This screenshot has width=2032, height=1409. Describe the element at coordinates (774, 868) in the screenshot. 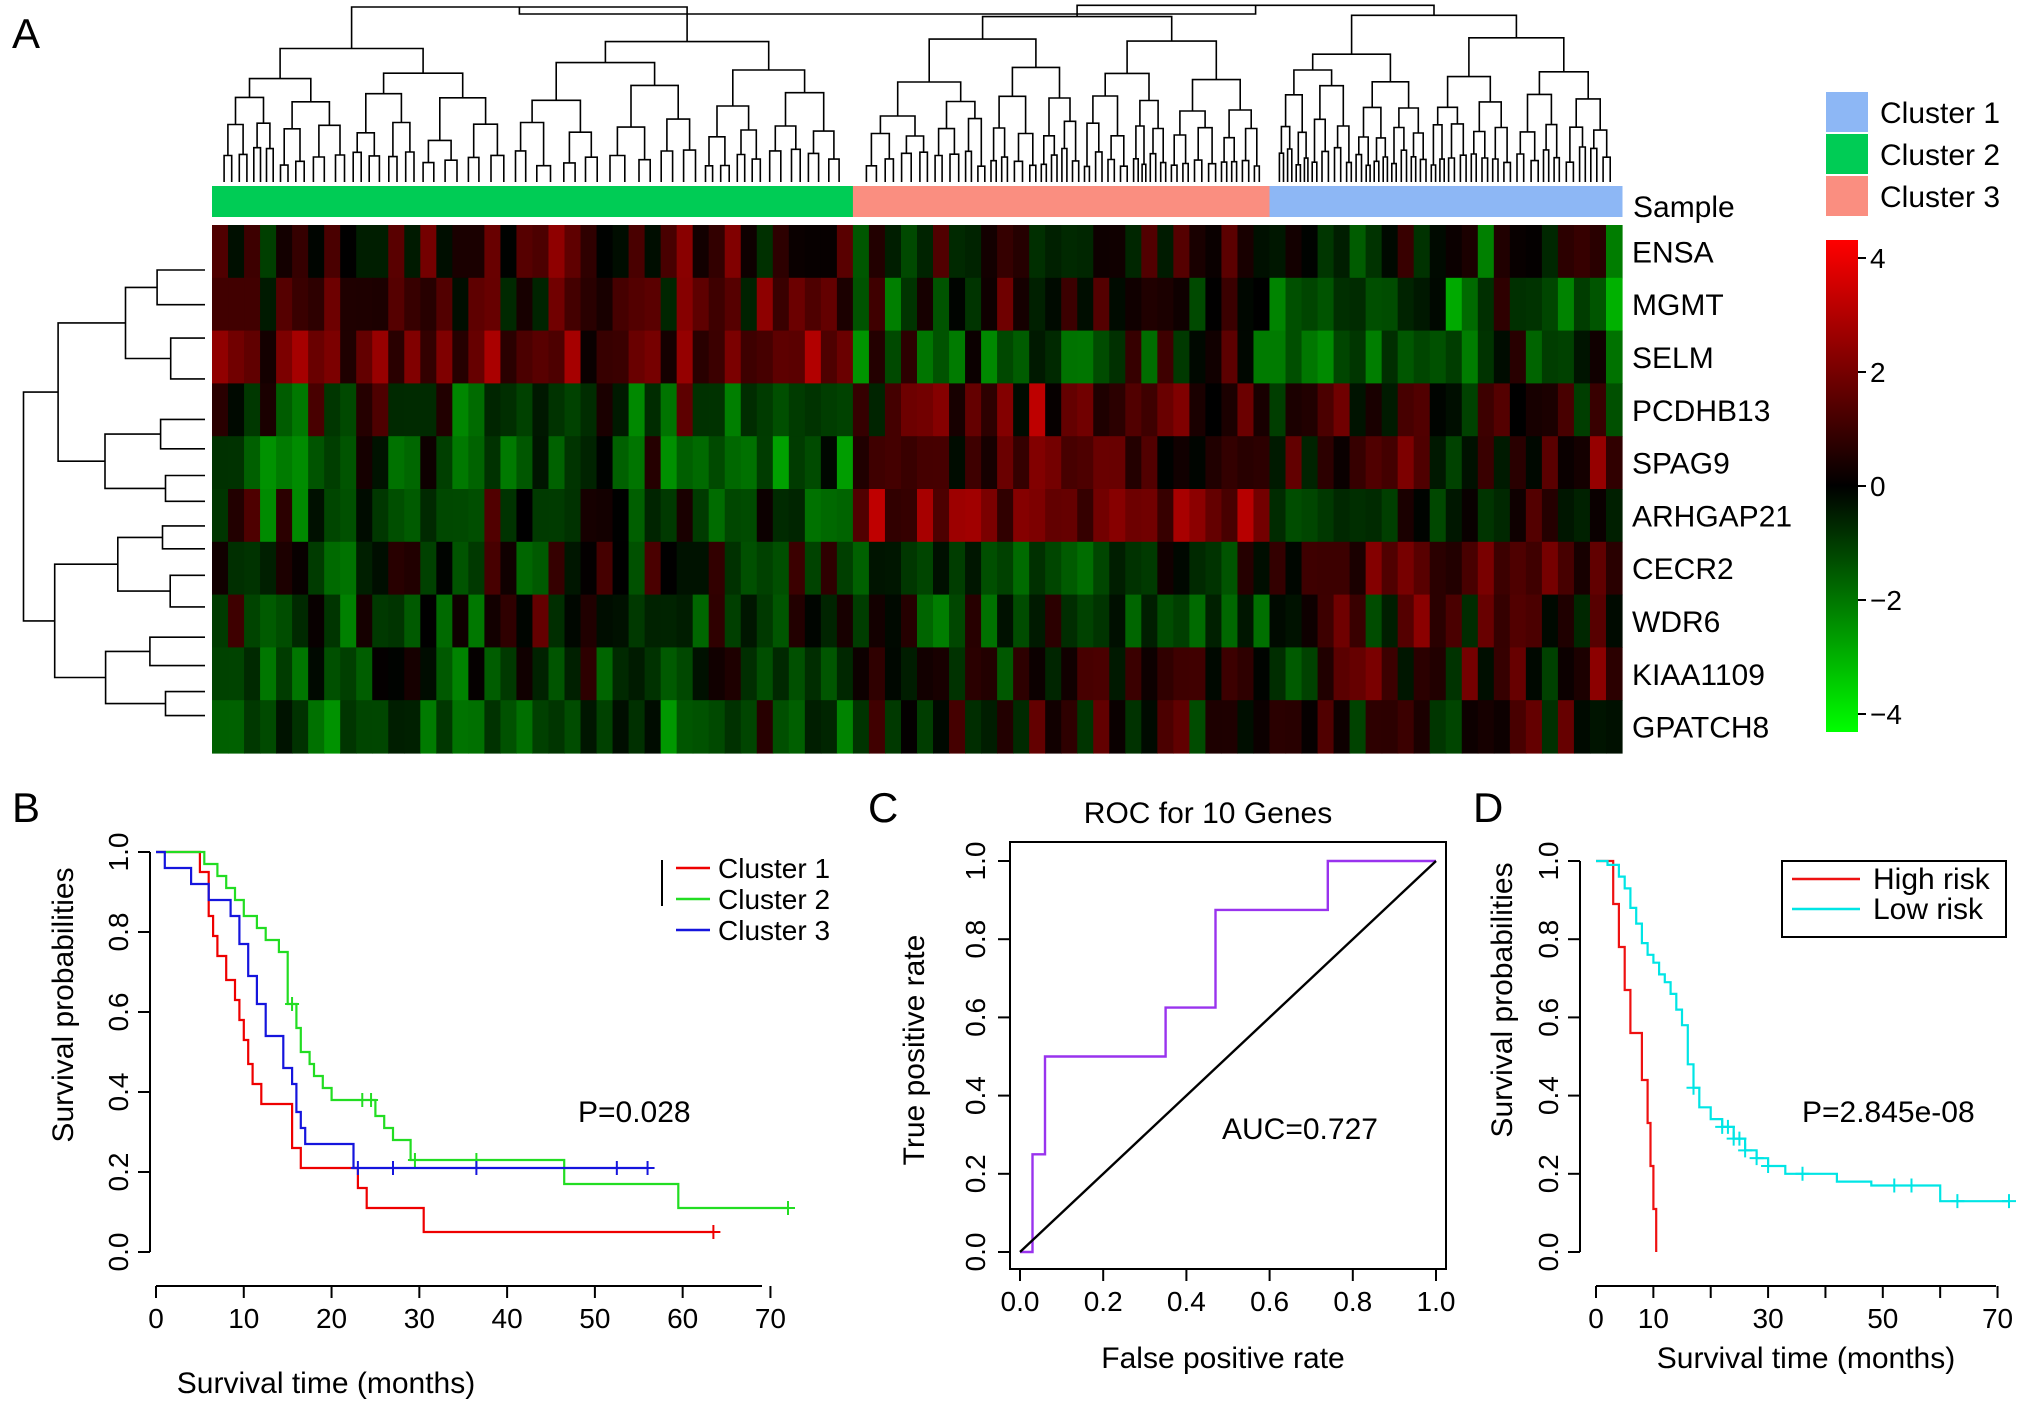

I see `legend-label: Cluster 1` at that location.